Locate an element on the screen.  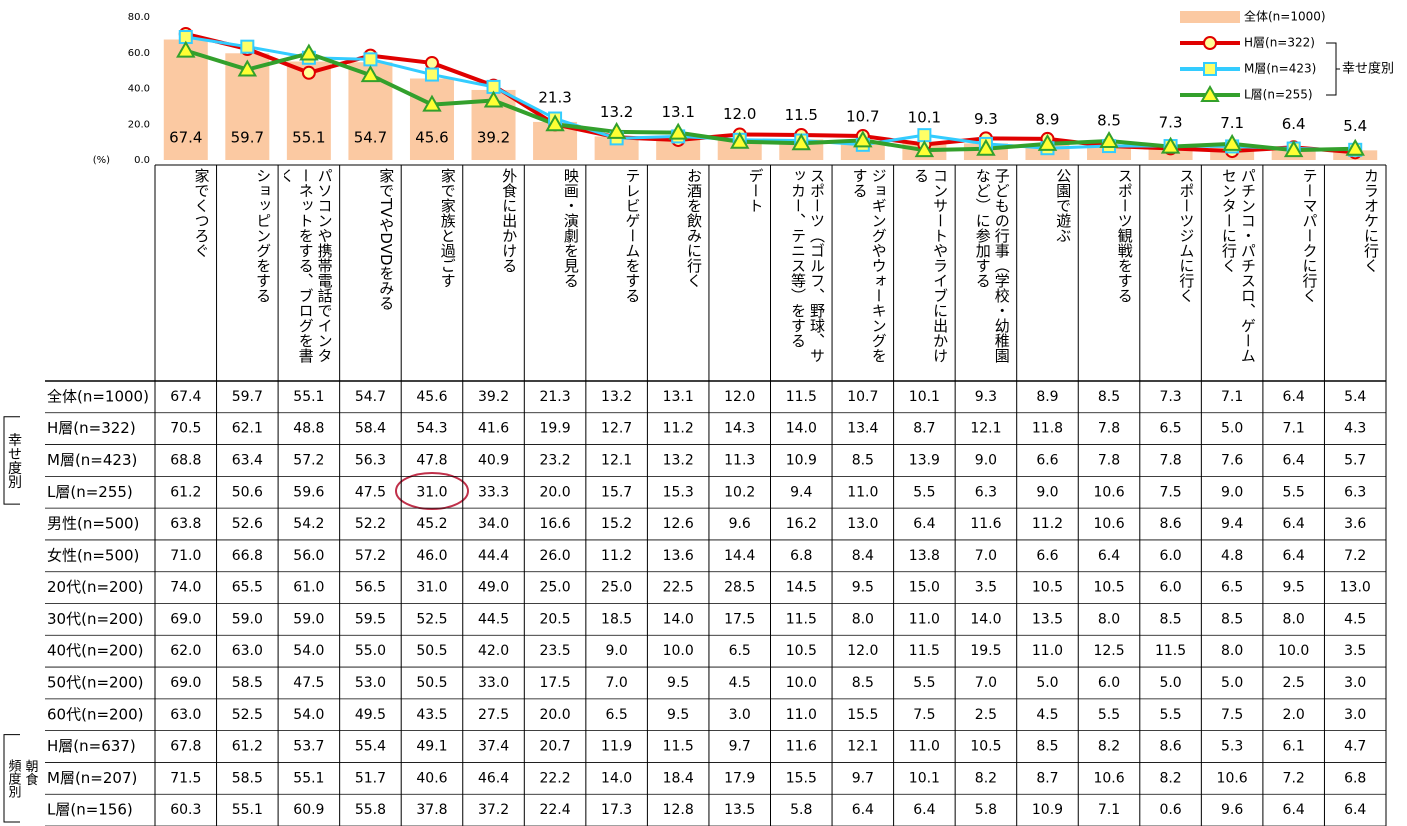
row-label: 30代(n=200) is located at coordinates (95, 619).